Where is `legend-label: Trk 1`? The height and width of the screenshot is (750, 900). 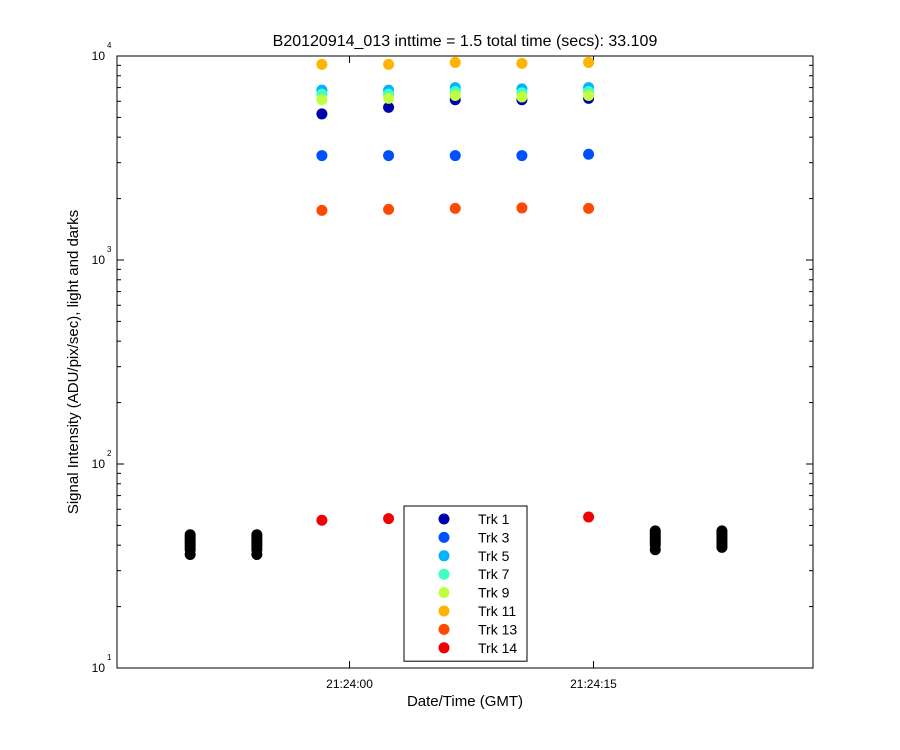 legend-label: Trk 1 is located at coordinates (494, 519).